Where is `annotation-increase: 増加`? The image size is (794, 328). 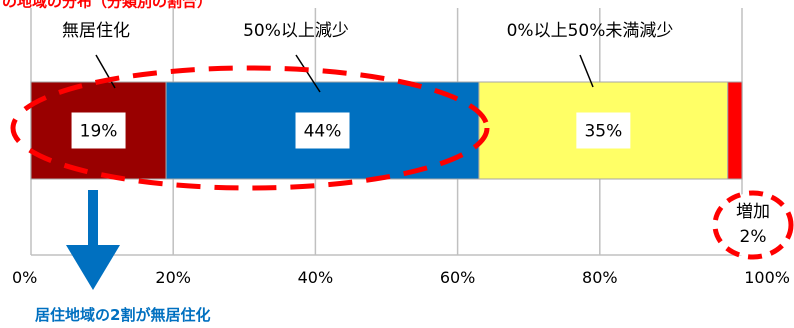 annotation-increase: 増加 is located at coordinates (753, 212).